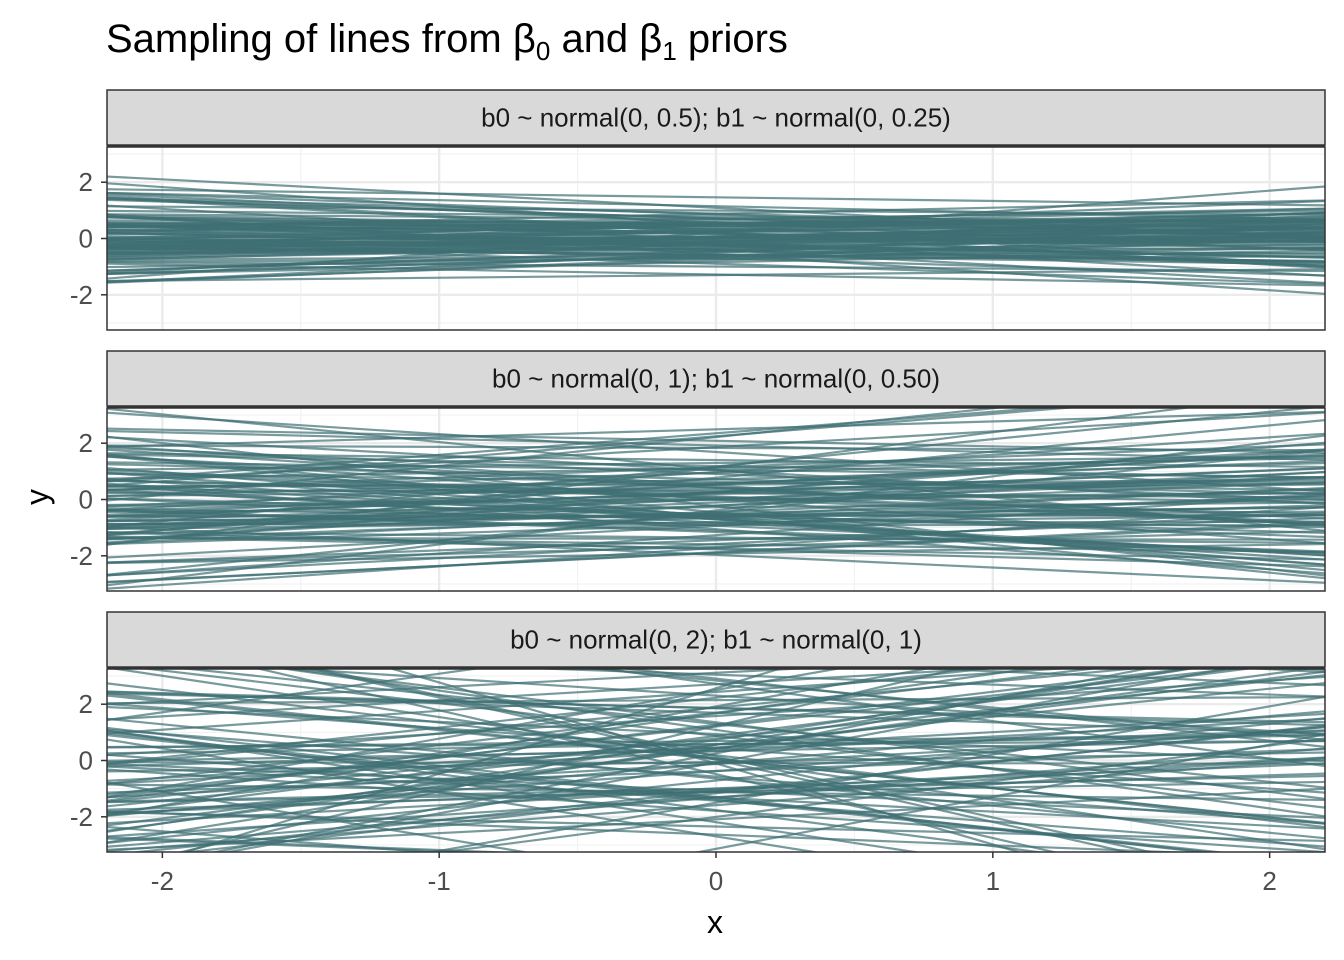  What do you see at coordinates (594, 39) in the screenshot?
I see `title-middle: and` at bounding box center [594, 39].